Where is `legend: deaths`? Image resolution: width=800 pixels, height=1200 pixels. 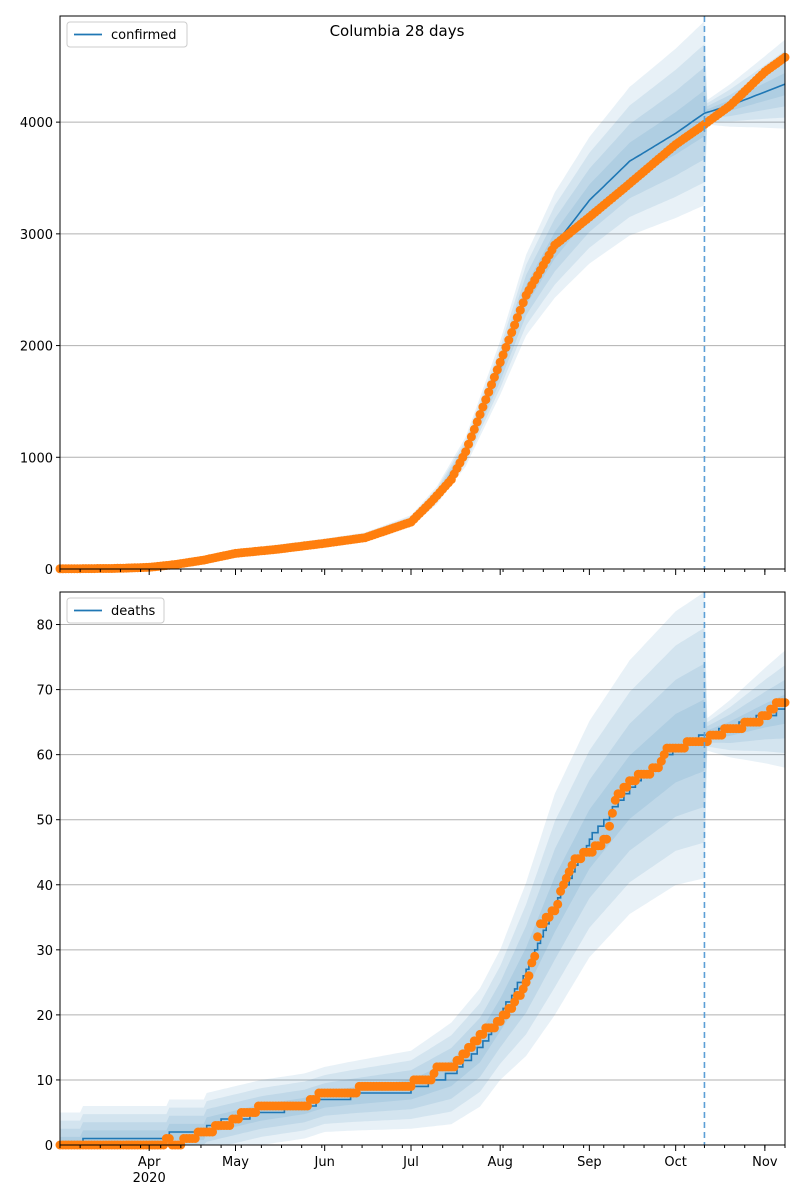
legend: deaths is located at coordinates (115, 610).